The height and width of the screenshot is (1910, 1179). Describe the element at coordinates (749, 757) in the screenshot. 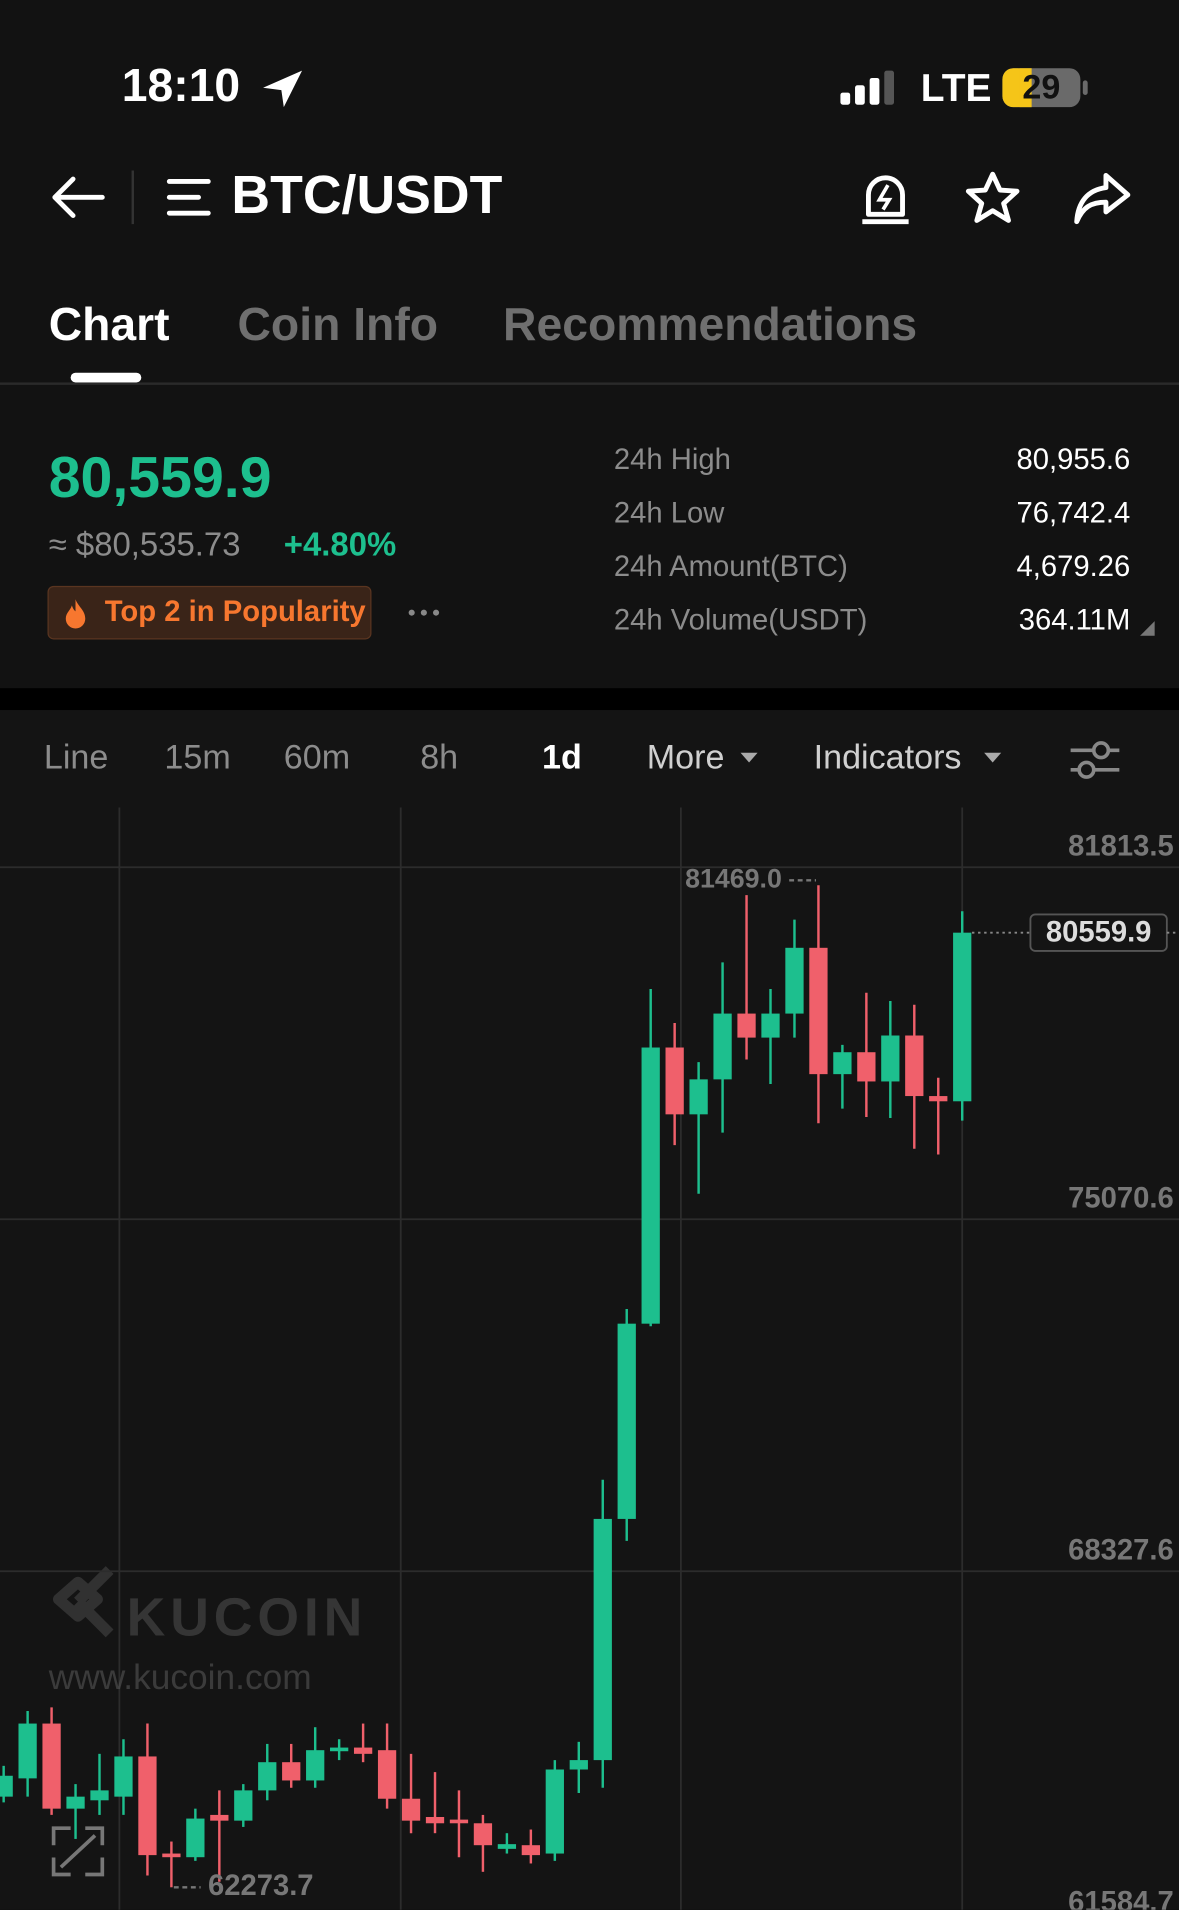

I see `dropdown-arrow` at that location.